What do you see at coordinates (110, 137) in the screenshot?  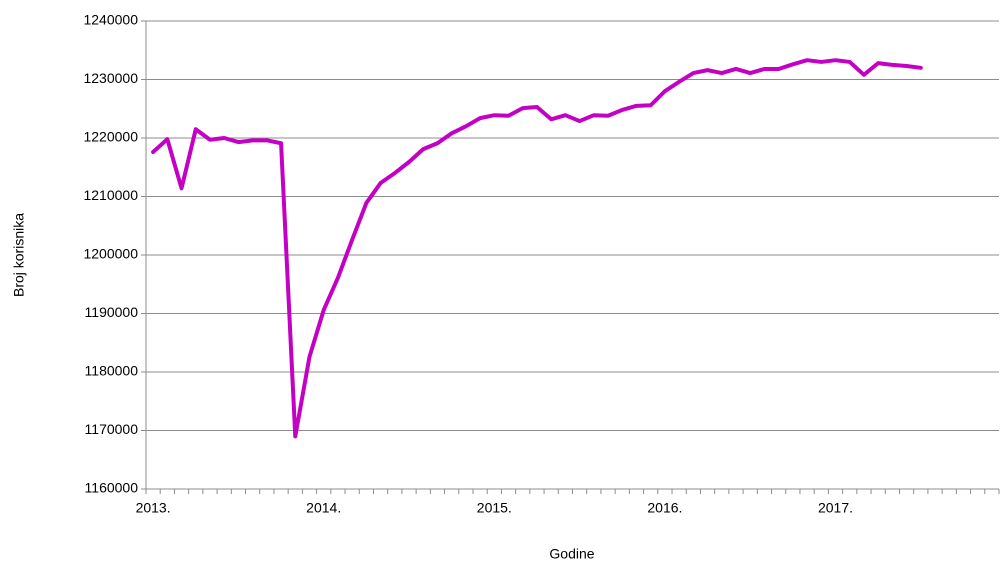 I see `y-tick-label: 1220000` at bounding box center [110, 137].